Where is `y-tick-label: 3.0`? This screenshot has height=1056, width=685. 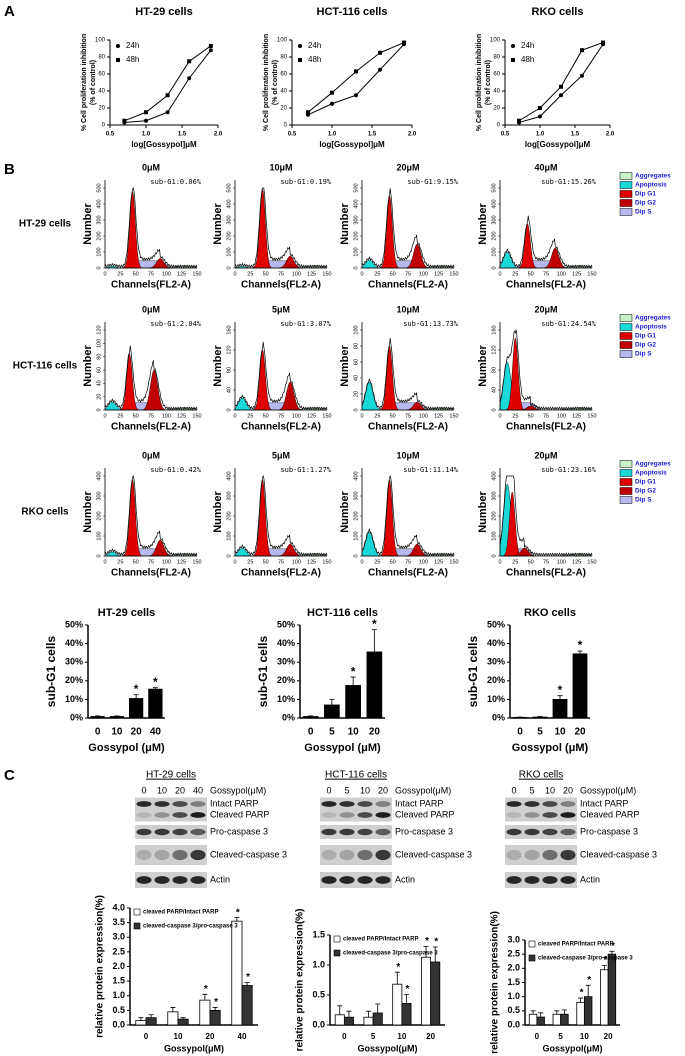 y-tick-label: 3.0 is located at coordinates (513, 939).